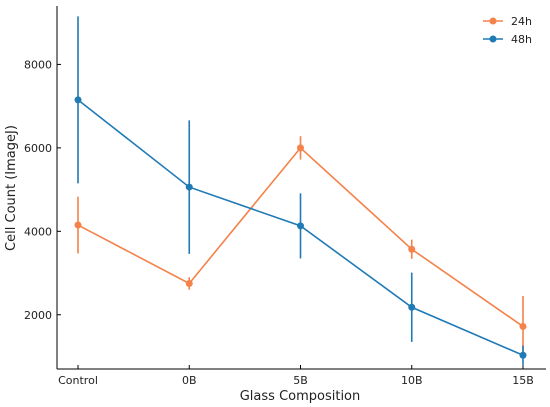 The image size is (550, 407). I want to click on y-axis-title: Cell Count (ImageJ), so click(11, 188).